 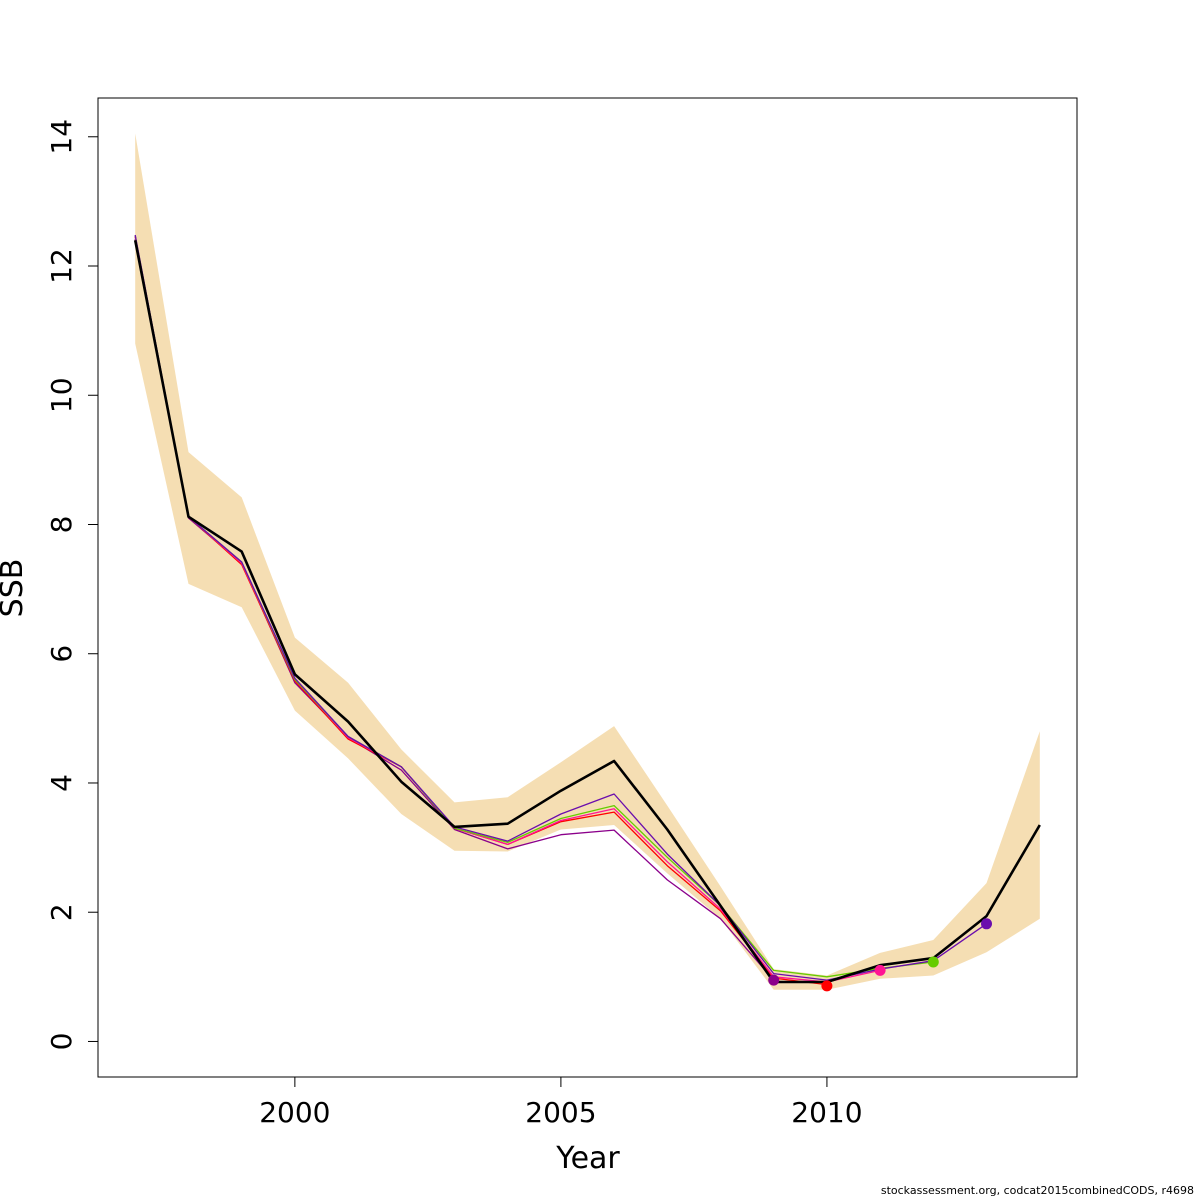 I want to click on x-tick-label-2000: 2000, so click(x=294, y=1112).